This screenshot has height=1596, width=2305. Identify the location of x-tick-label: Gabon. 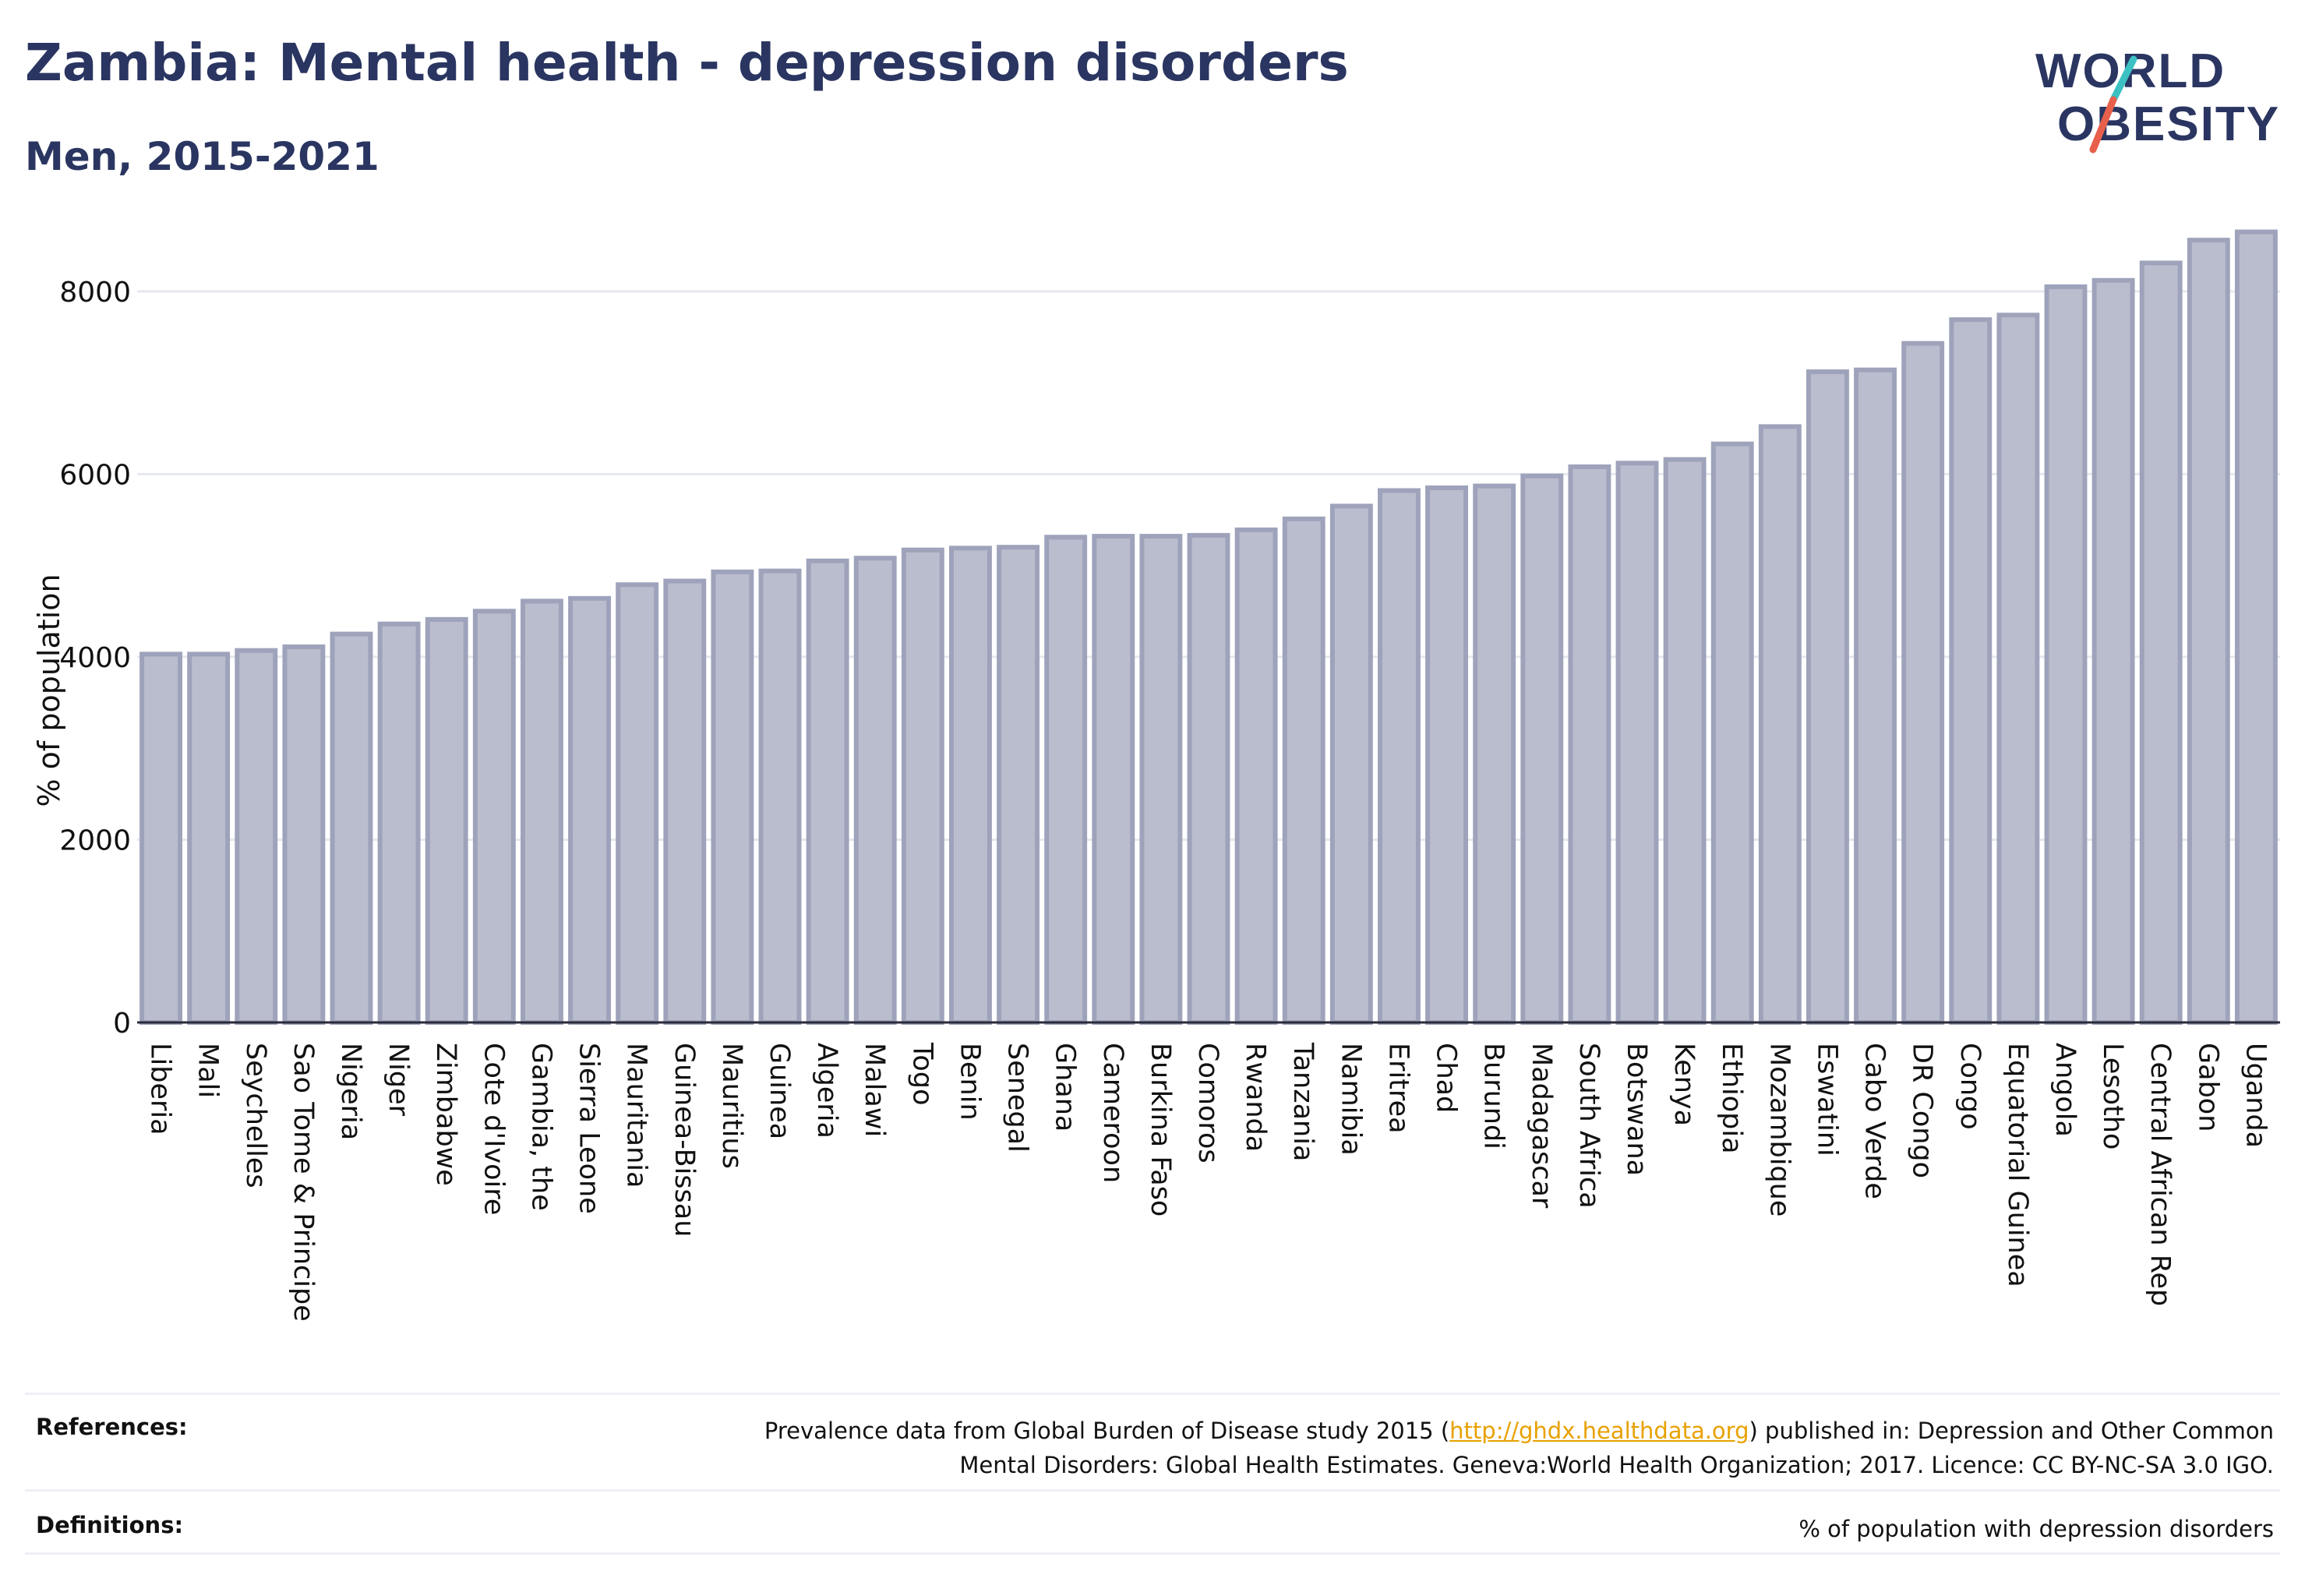
(2207, 1087).